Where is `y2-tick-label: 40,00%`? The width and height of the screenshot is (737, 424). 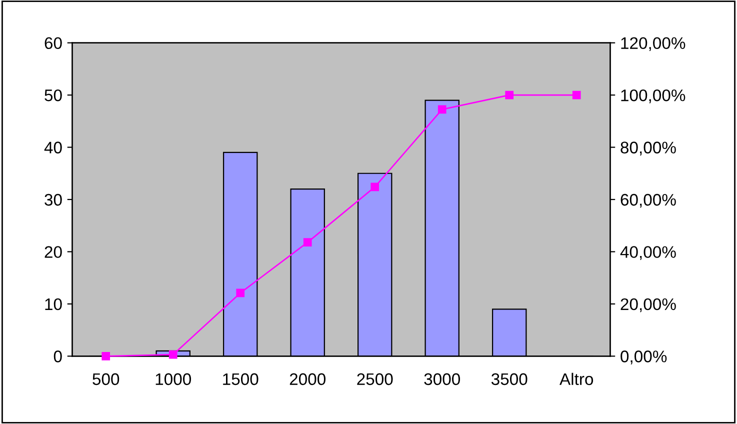 y2-tick-label: 40,00% is located at coordinates (648, 253).